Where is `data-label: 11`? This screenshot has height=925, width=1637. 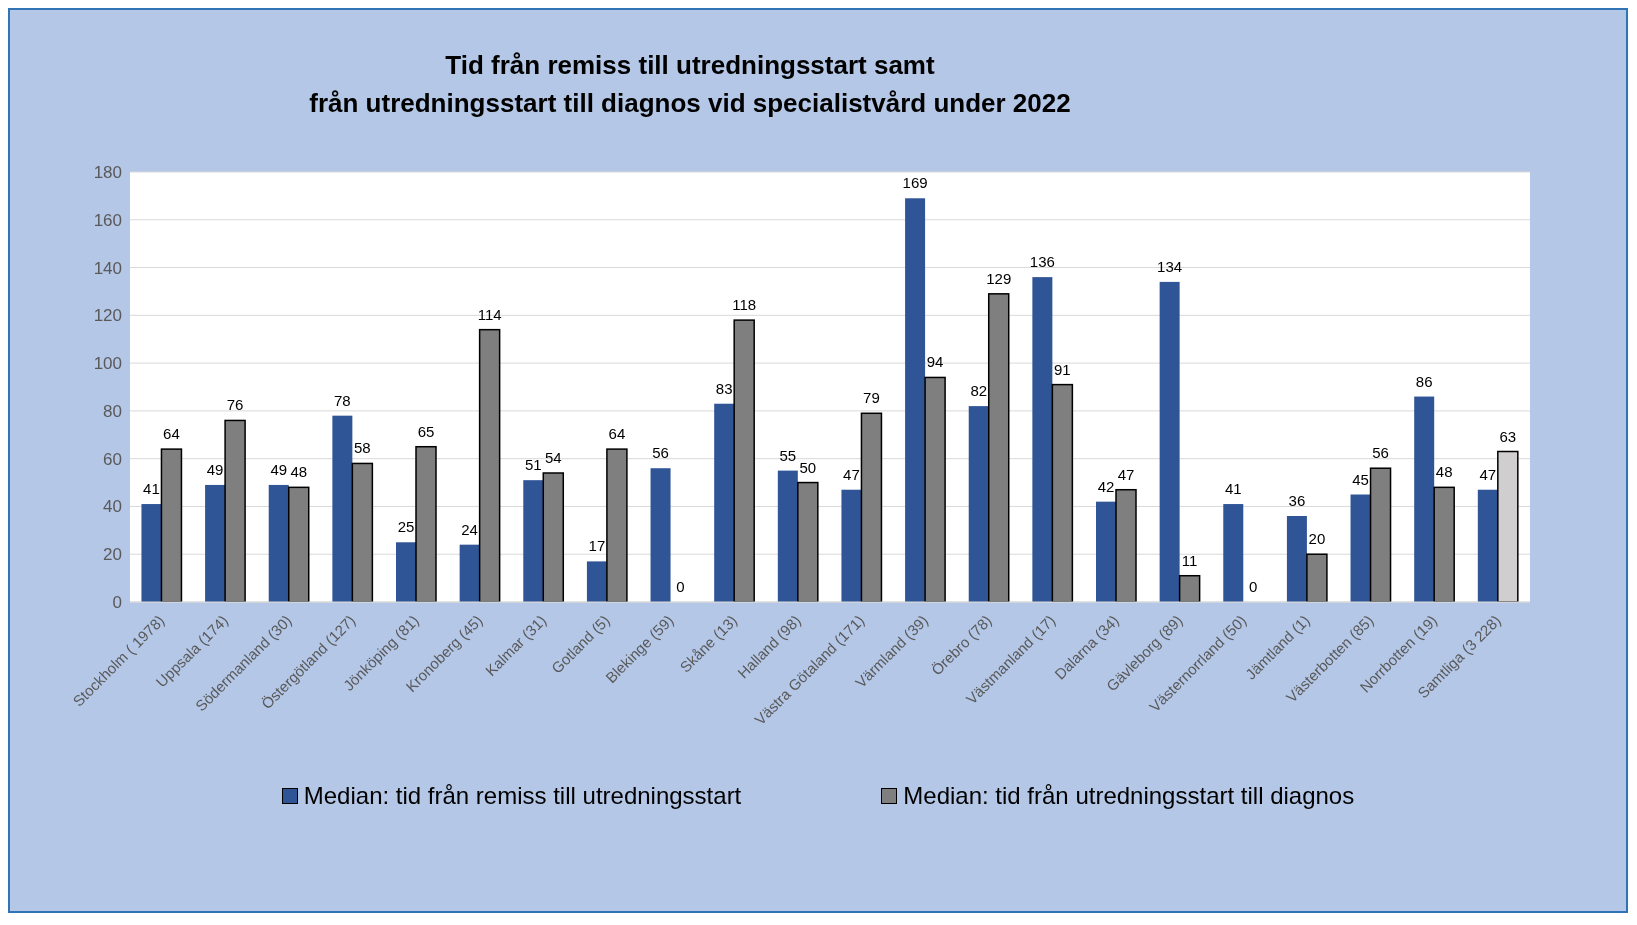
data-label: 11 is located at coordinates (1189, 560).